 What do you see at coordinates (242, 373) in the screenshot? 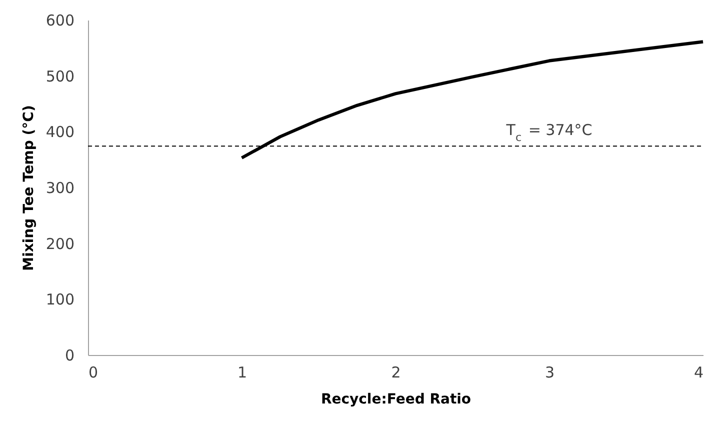
I see `x-tick-label: 1` at bounding box center [242, 373].